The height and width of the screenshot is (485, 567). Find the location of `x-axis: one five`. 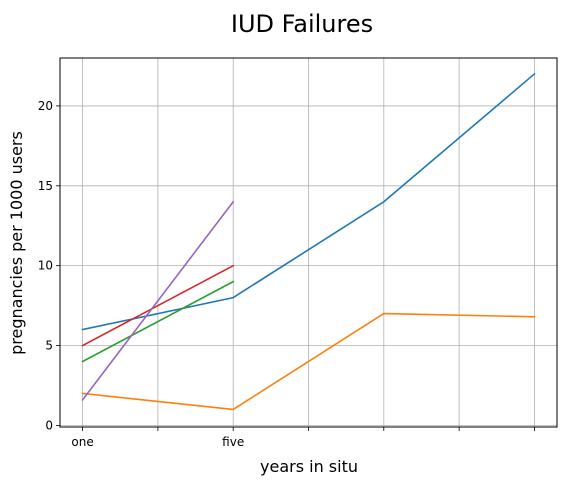

x-axis: one five is located at coordinates (303, 438).